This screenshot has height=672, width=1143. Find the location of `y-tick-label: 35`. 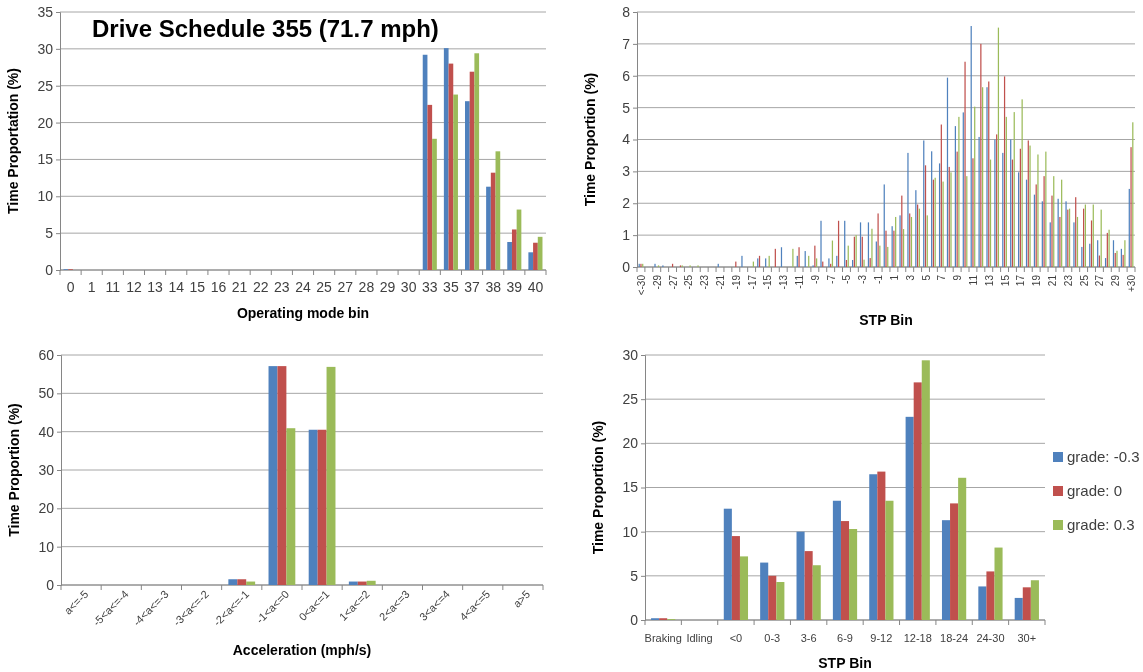

y-tick-label: 35 is located at coordinates (45, 11).